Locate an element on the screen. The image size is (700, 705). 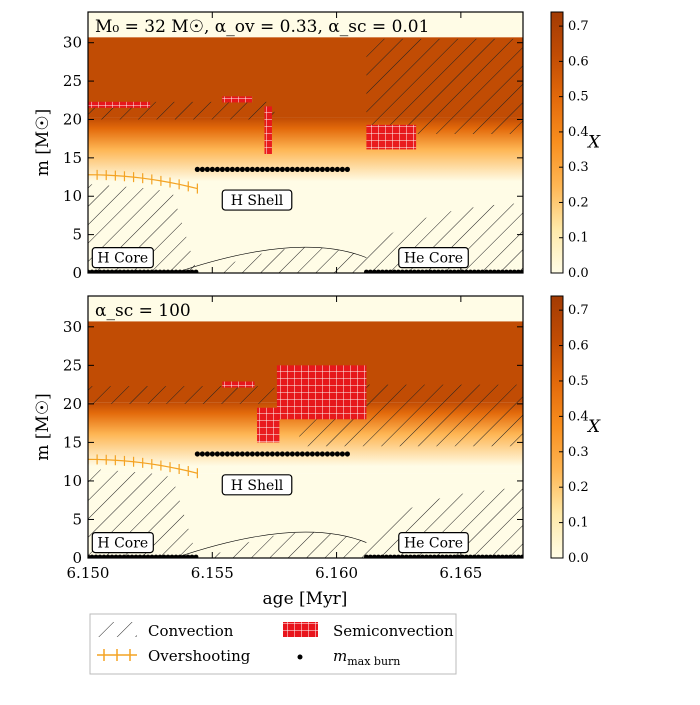
max-burn-shell is located at coordinates (272, 454).